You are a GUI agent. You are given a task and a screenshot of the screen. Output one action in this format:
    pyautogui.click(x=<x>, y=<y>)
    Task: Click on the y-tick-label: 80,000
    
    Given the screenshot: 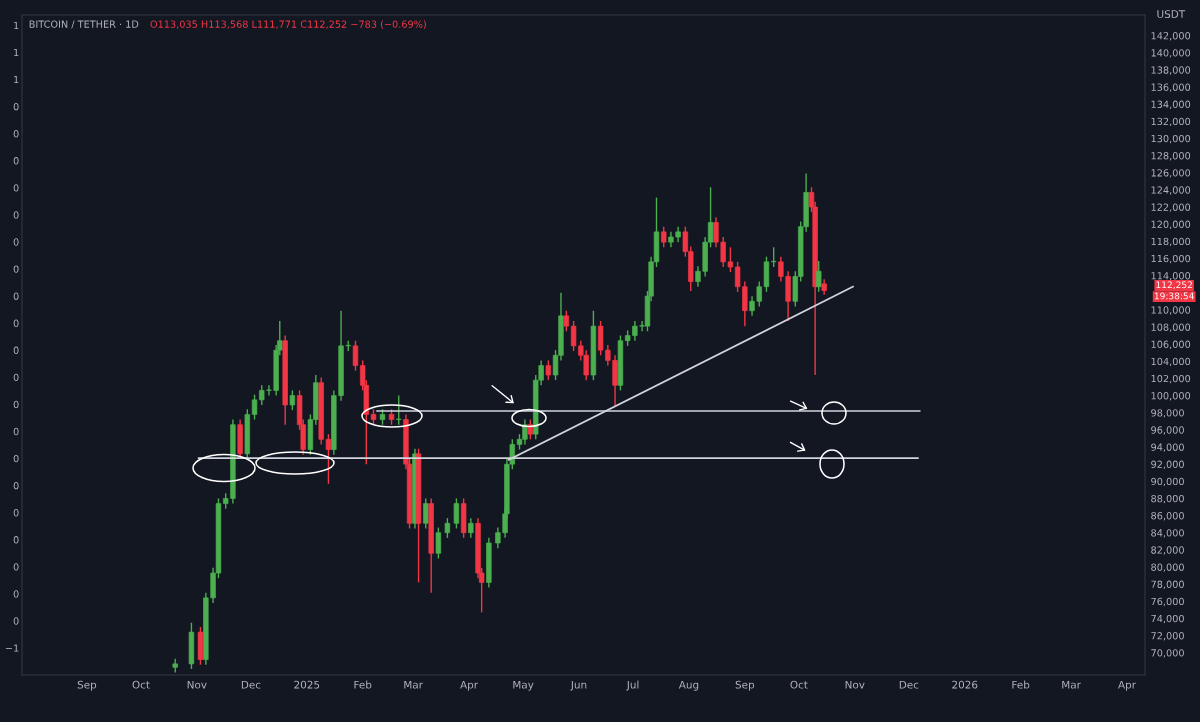 What is the action you would take?
    pyautogui.click(x=1167, y=567)
    